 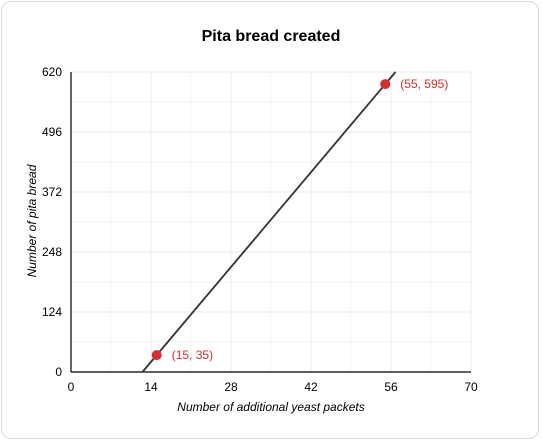 I want to click on chart-title: Pita bread created, so click(x=271, y=36).